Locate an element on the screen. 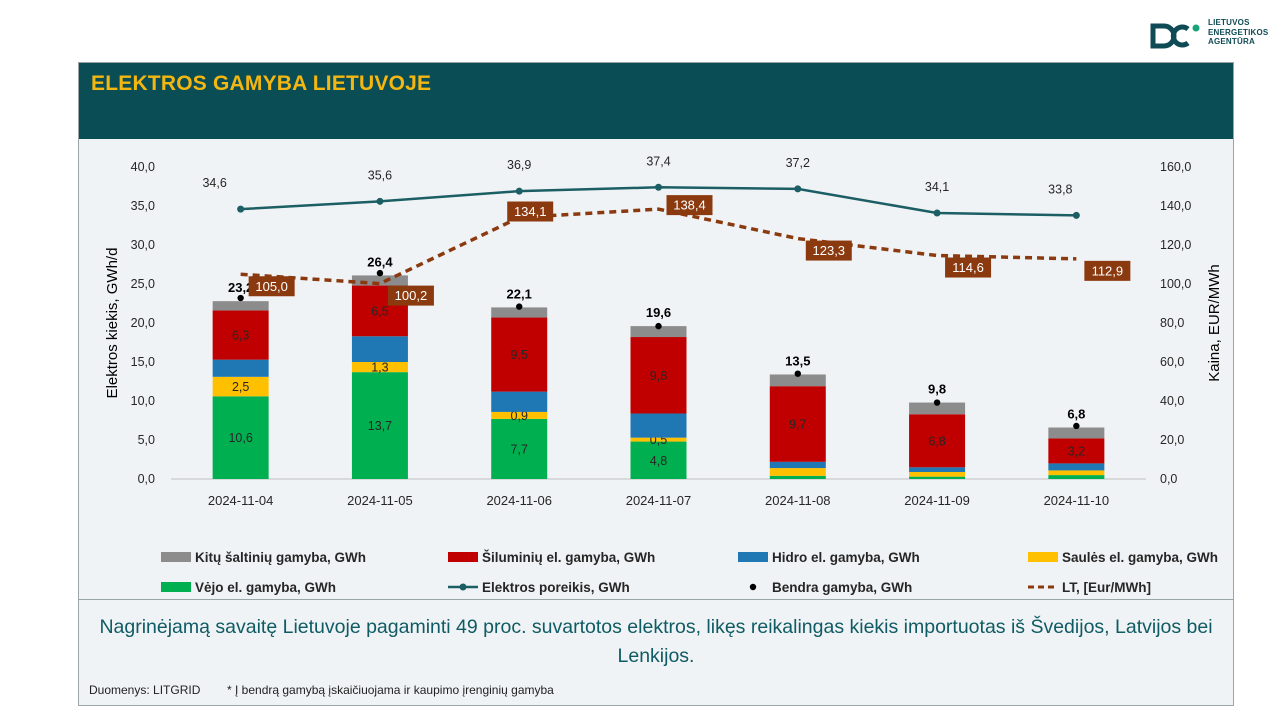 This screenshot has width=1280, height=720. demand-label: 34,6 is located at coordinates (214, 183).